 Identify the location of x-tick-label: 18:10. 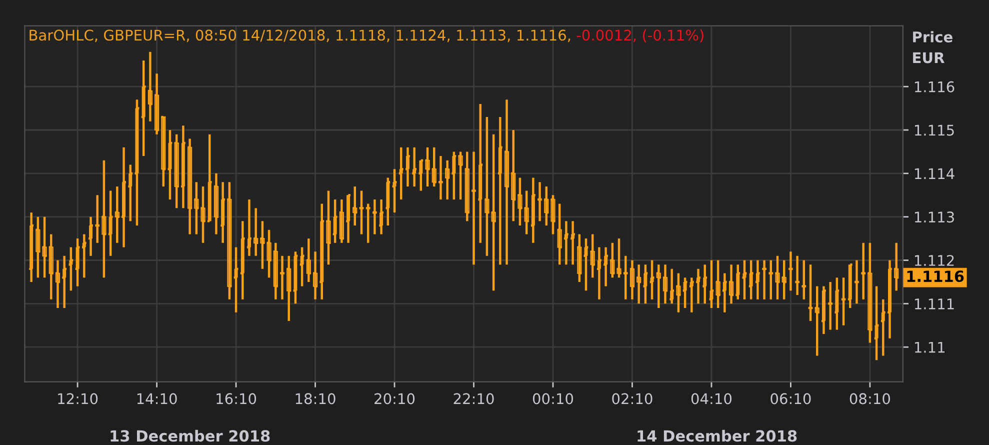
(316, 398).